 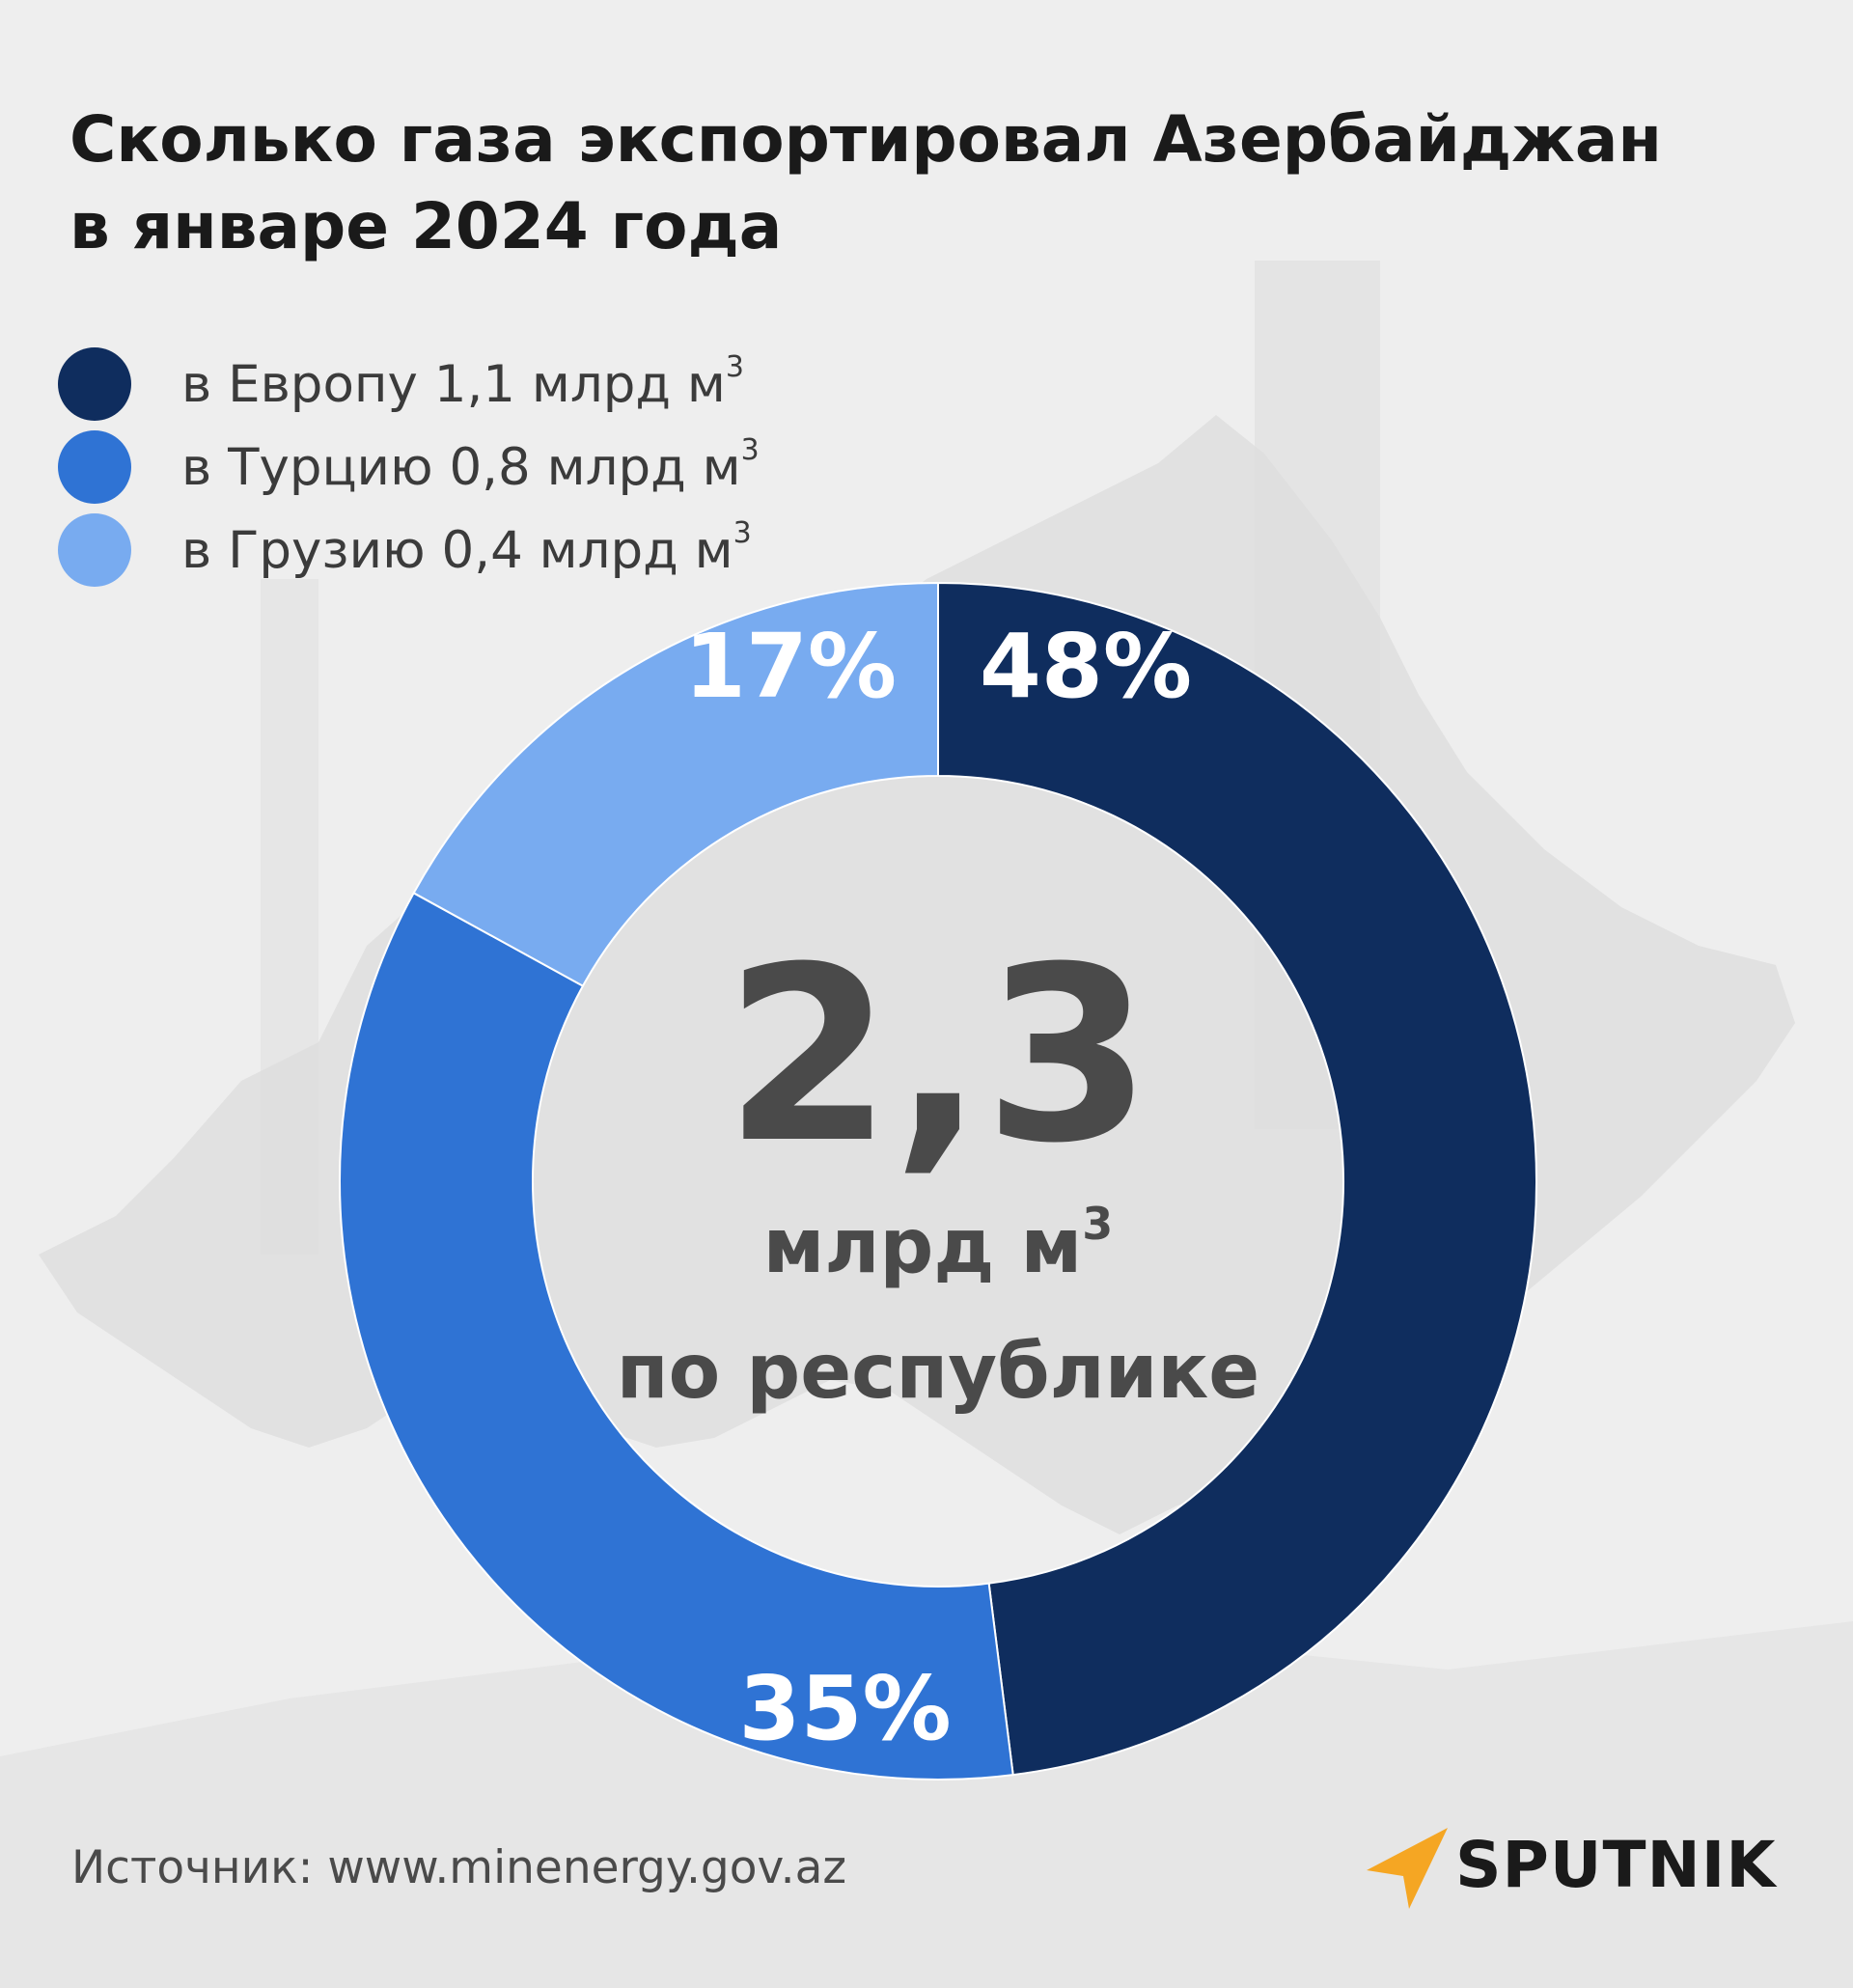 What do you see at coordinates (1407, 1868) in the screenshot?
I see `sputnik-logo-icon` at bounding box center [1407, 1868].